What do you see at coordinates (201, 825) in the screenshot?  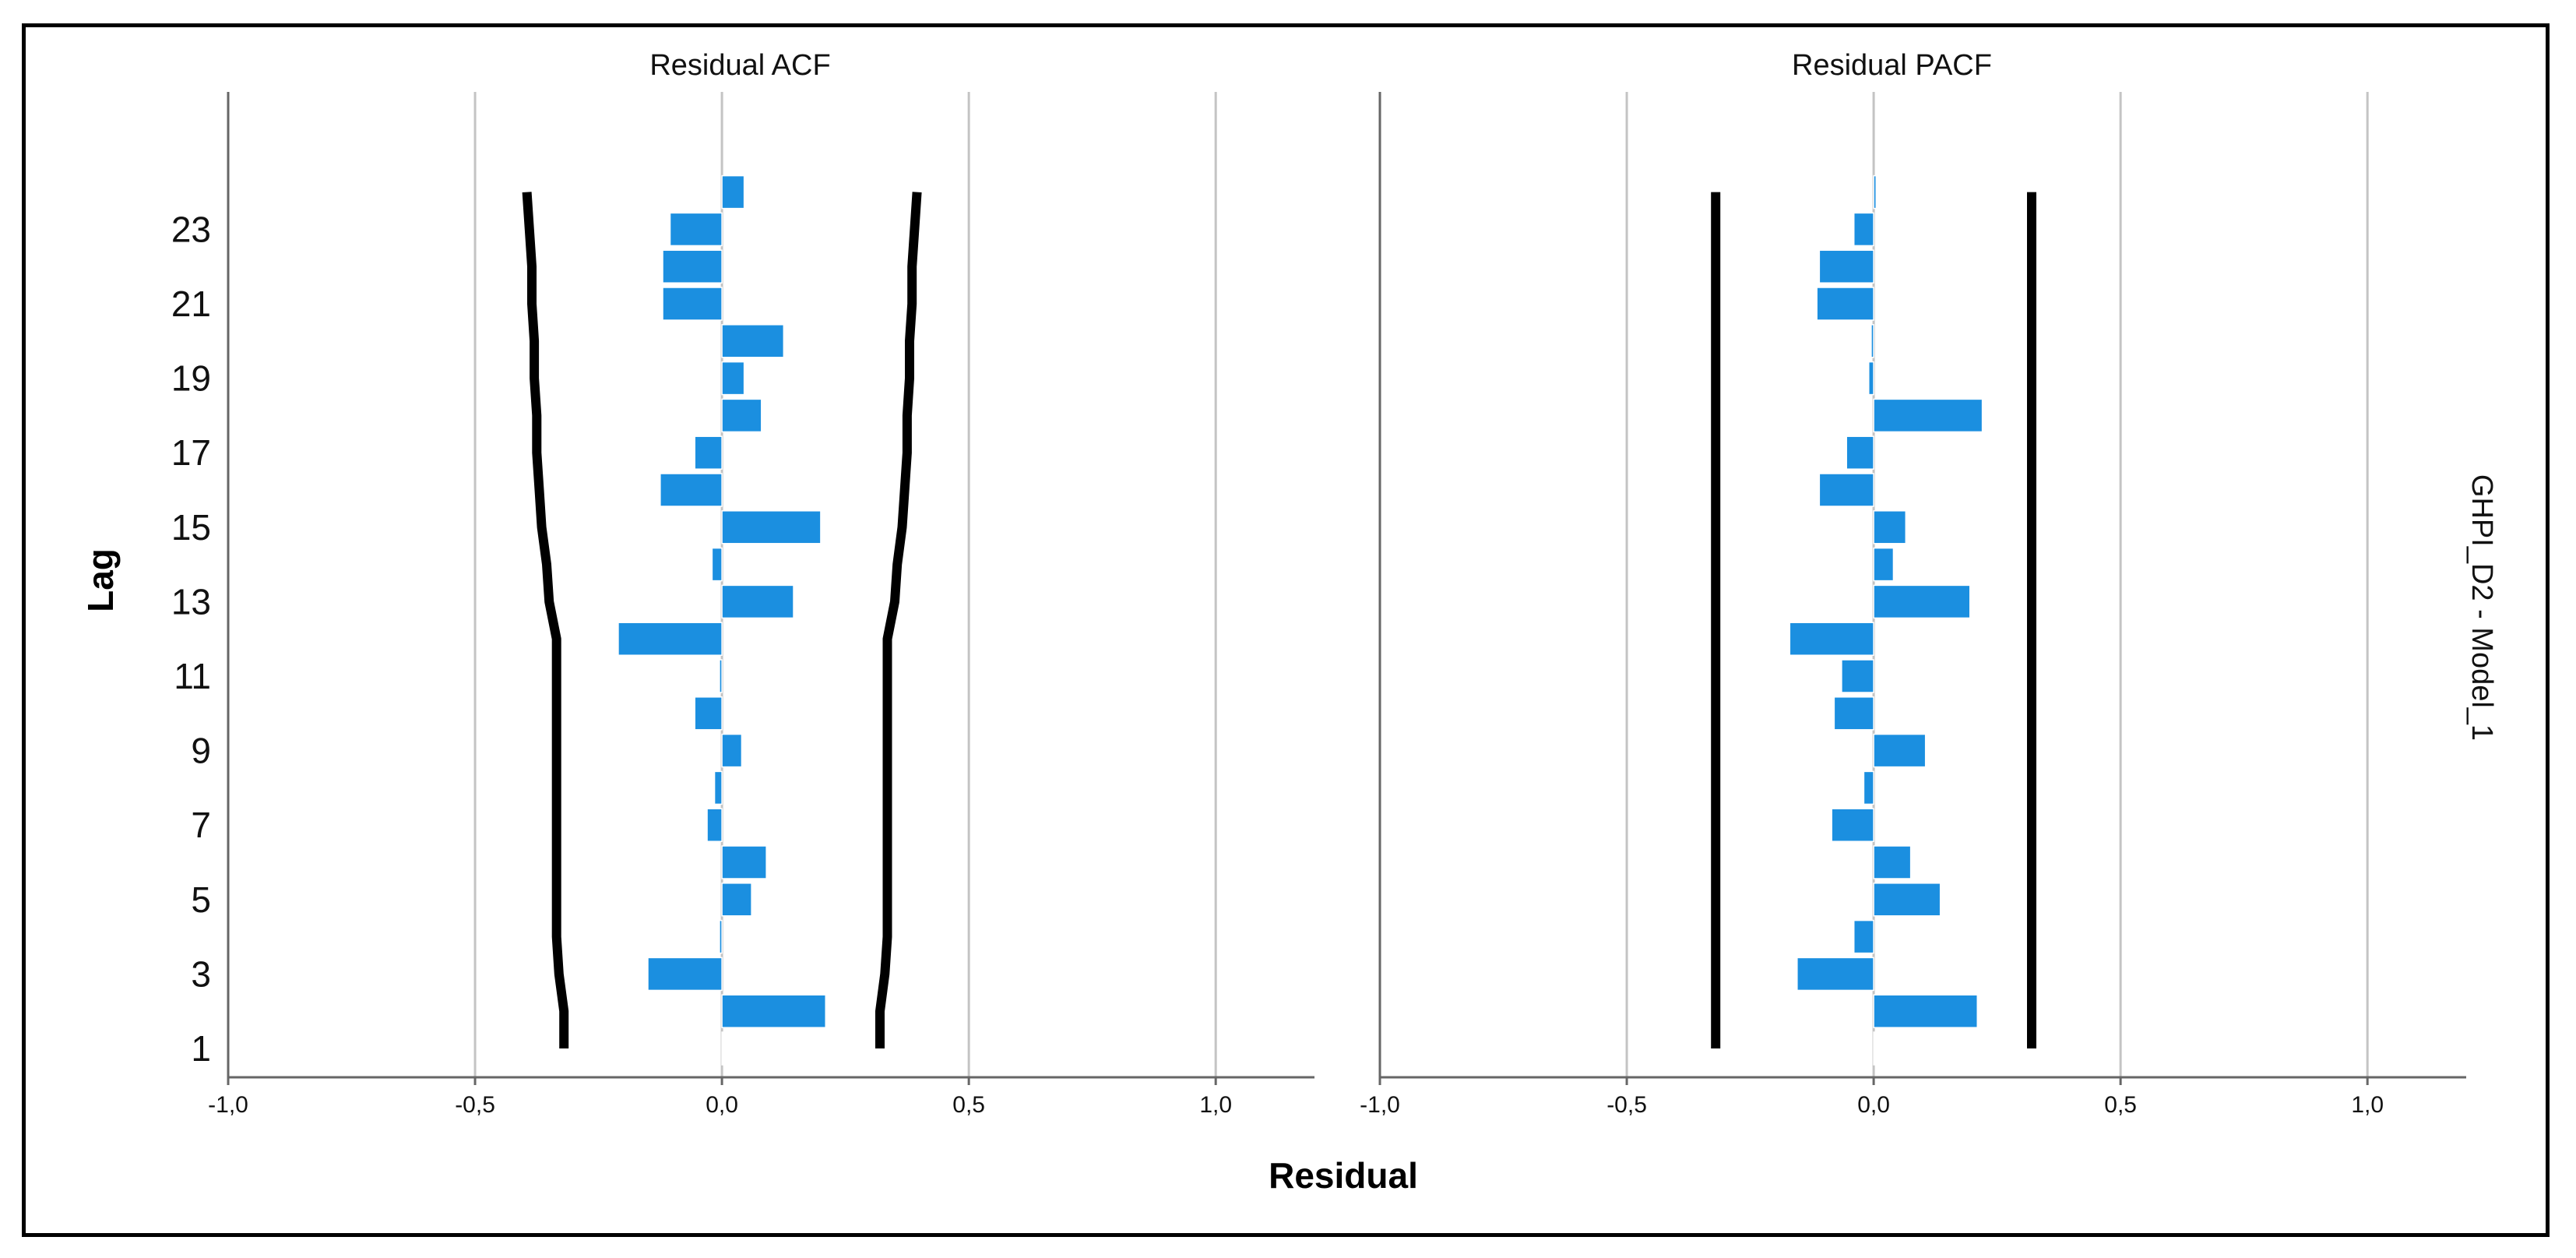 I see `y-tick-label: 7` at bounding box center [201, 825].